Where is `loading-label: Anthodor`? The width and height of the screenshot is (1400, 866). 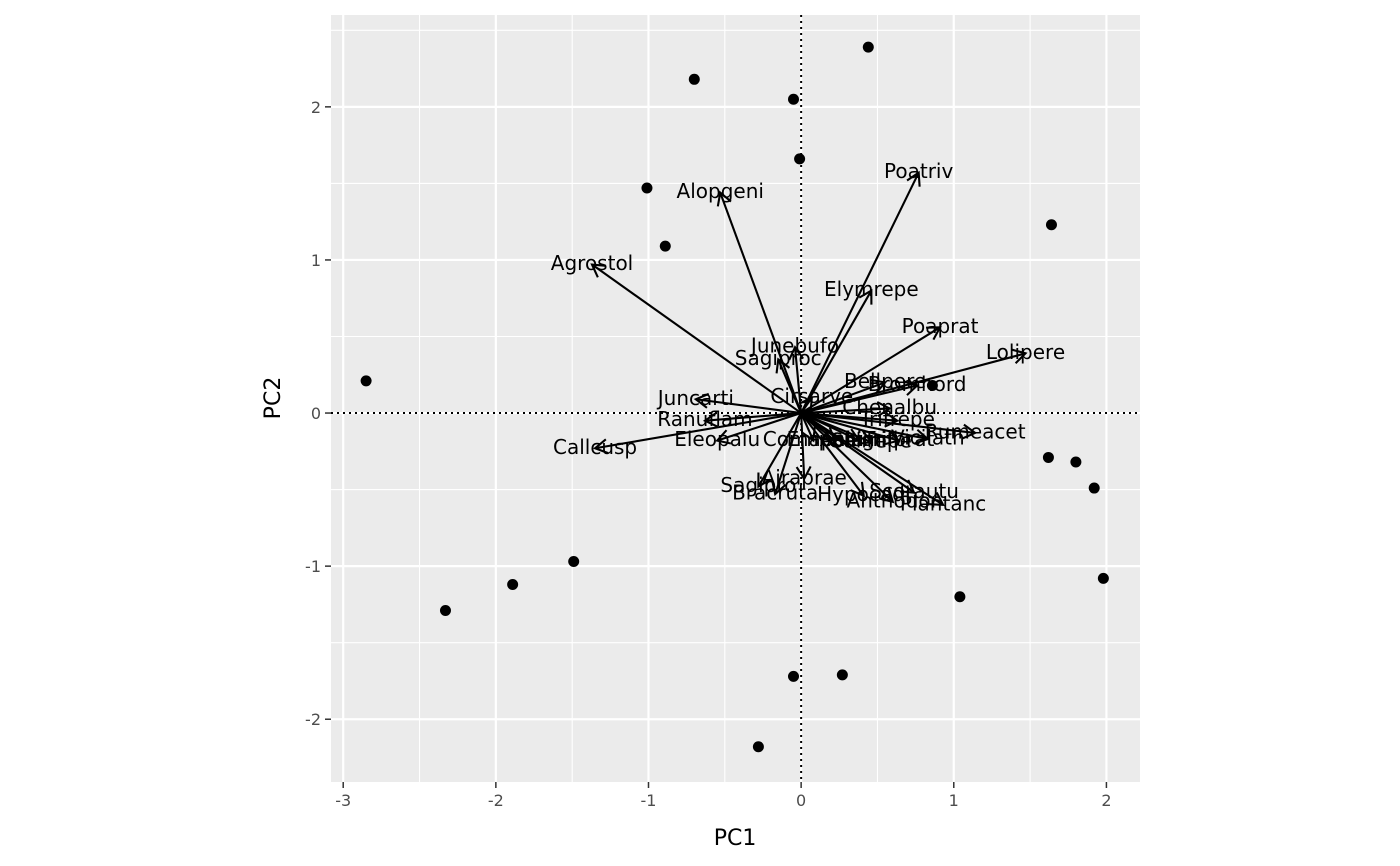
loading-label: Anthodor is located at coordinates (893, 500).